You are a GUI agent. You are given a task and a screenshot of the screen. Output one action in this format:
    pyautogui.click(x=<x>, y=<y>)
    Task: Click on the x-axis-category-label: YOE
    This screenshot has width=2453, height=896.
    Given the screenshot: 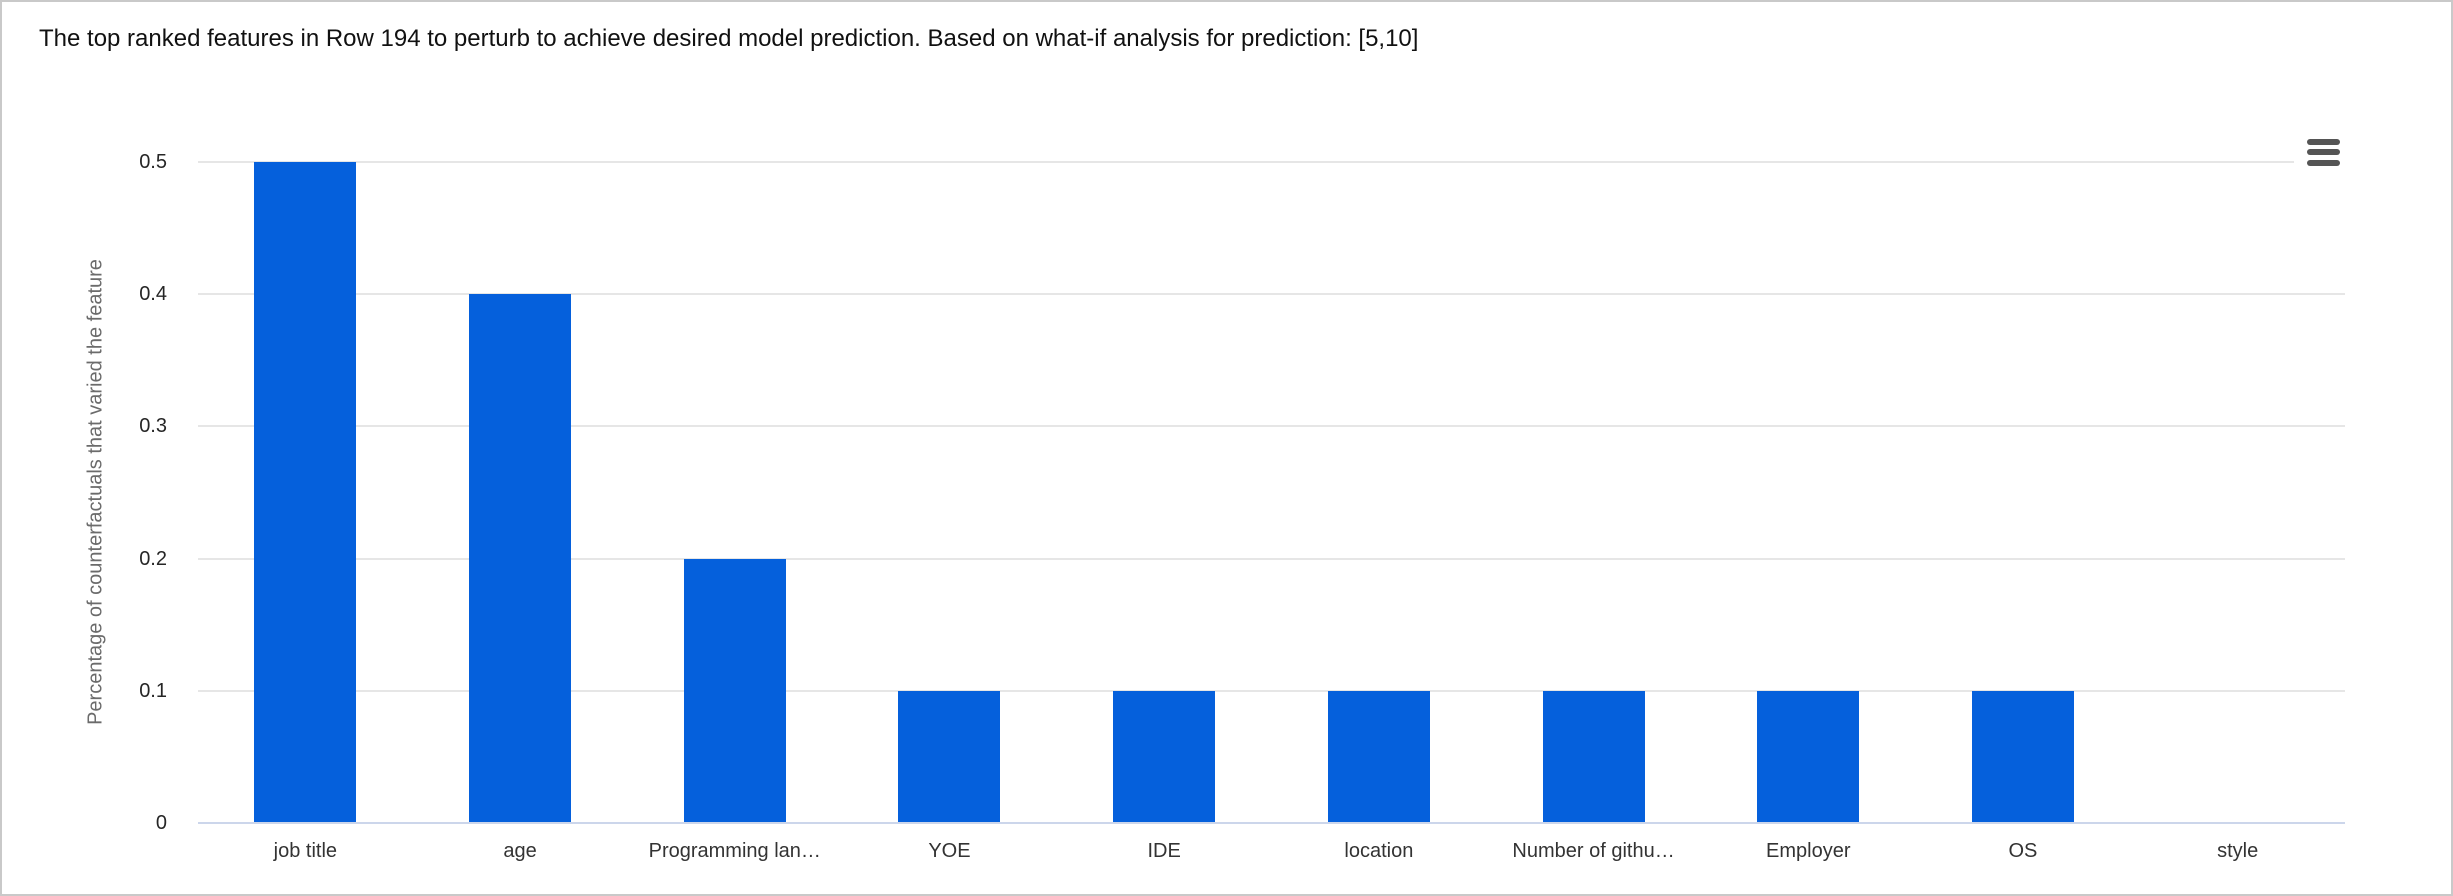 What is the action you would take?
    pyautogui.click(x=949, y=851)
    